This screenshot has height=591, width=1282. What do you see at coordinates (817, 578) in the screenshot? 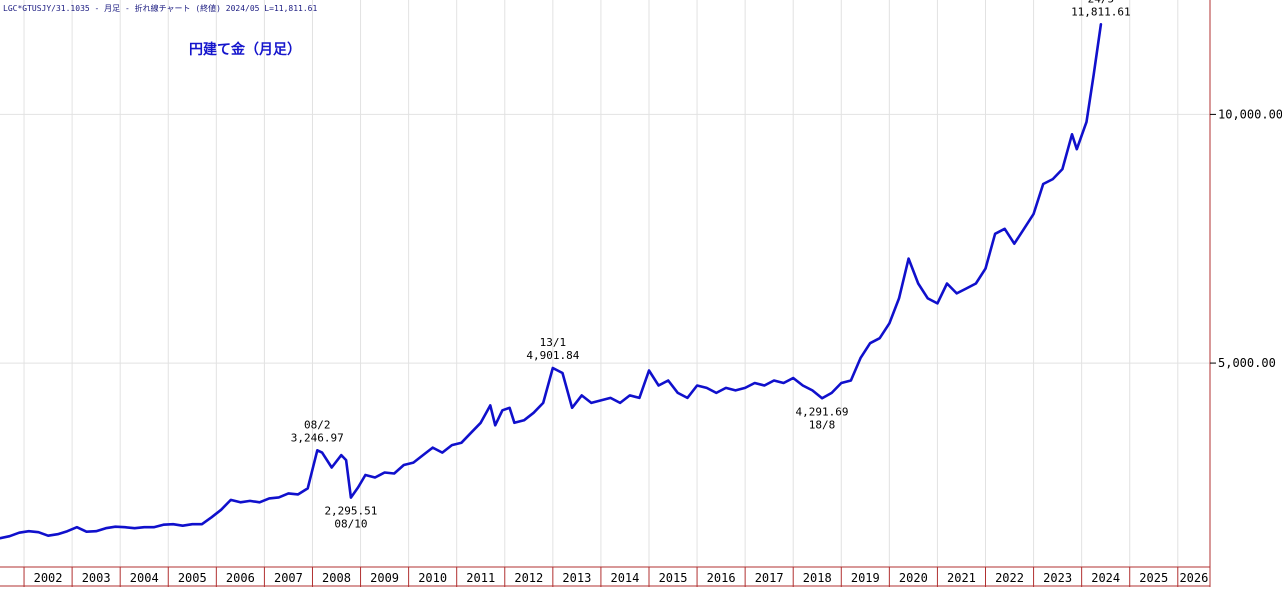
I see `x-tick-label: 2018` at bounding box center [817, 578].